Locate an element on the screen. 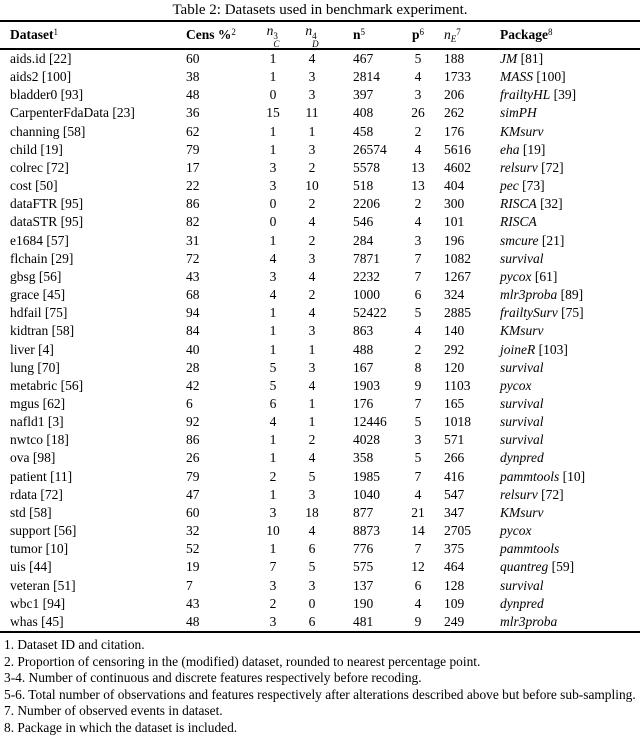  col-sup-nc: 3 is located at coordinates (275, 35).